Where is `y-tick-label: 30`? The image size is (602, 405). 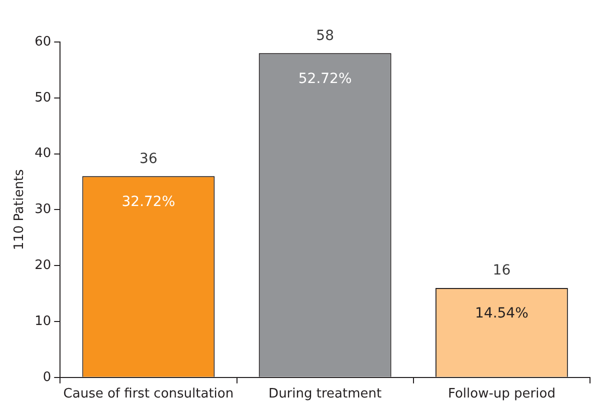 y-tick-label: 30 is located at coordinates (43, 210).